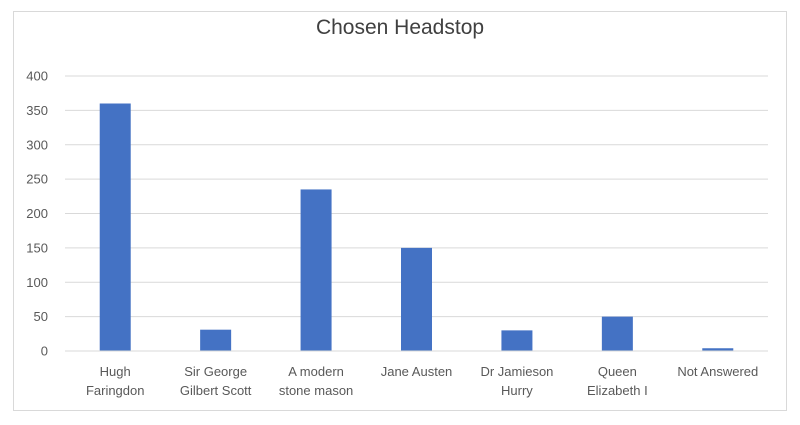  I want to click on x-tick-label-line: Not Answered, so click(717, 371).